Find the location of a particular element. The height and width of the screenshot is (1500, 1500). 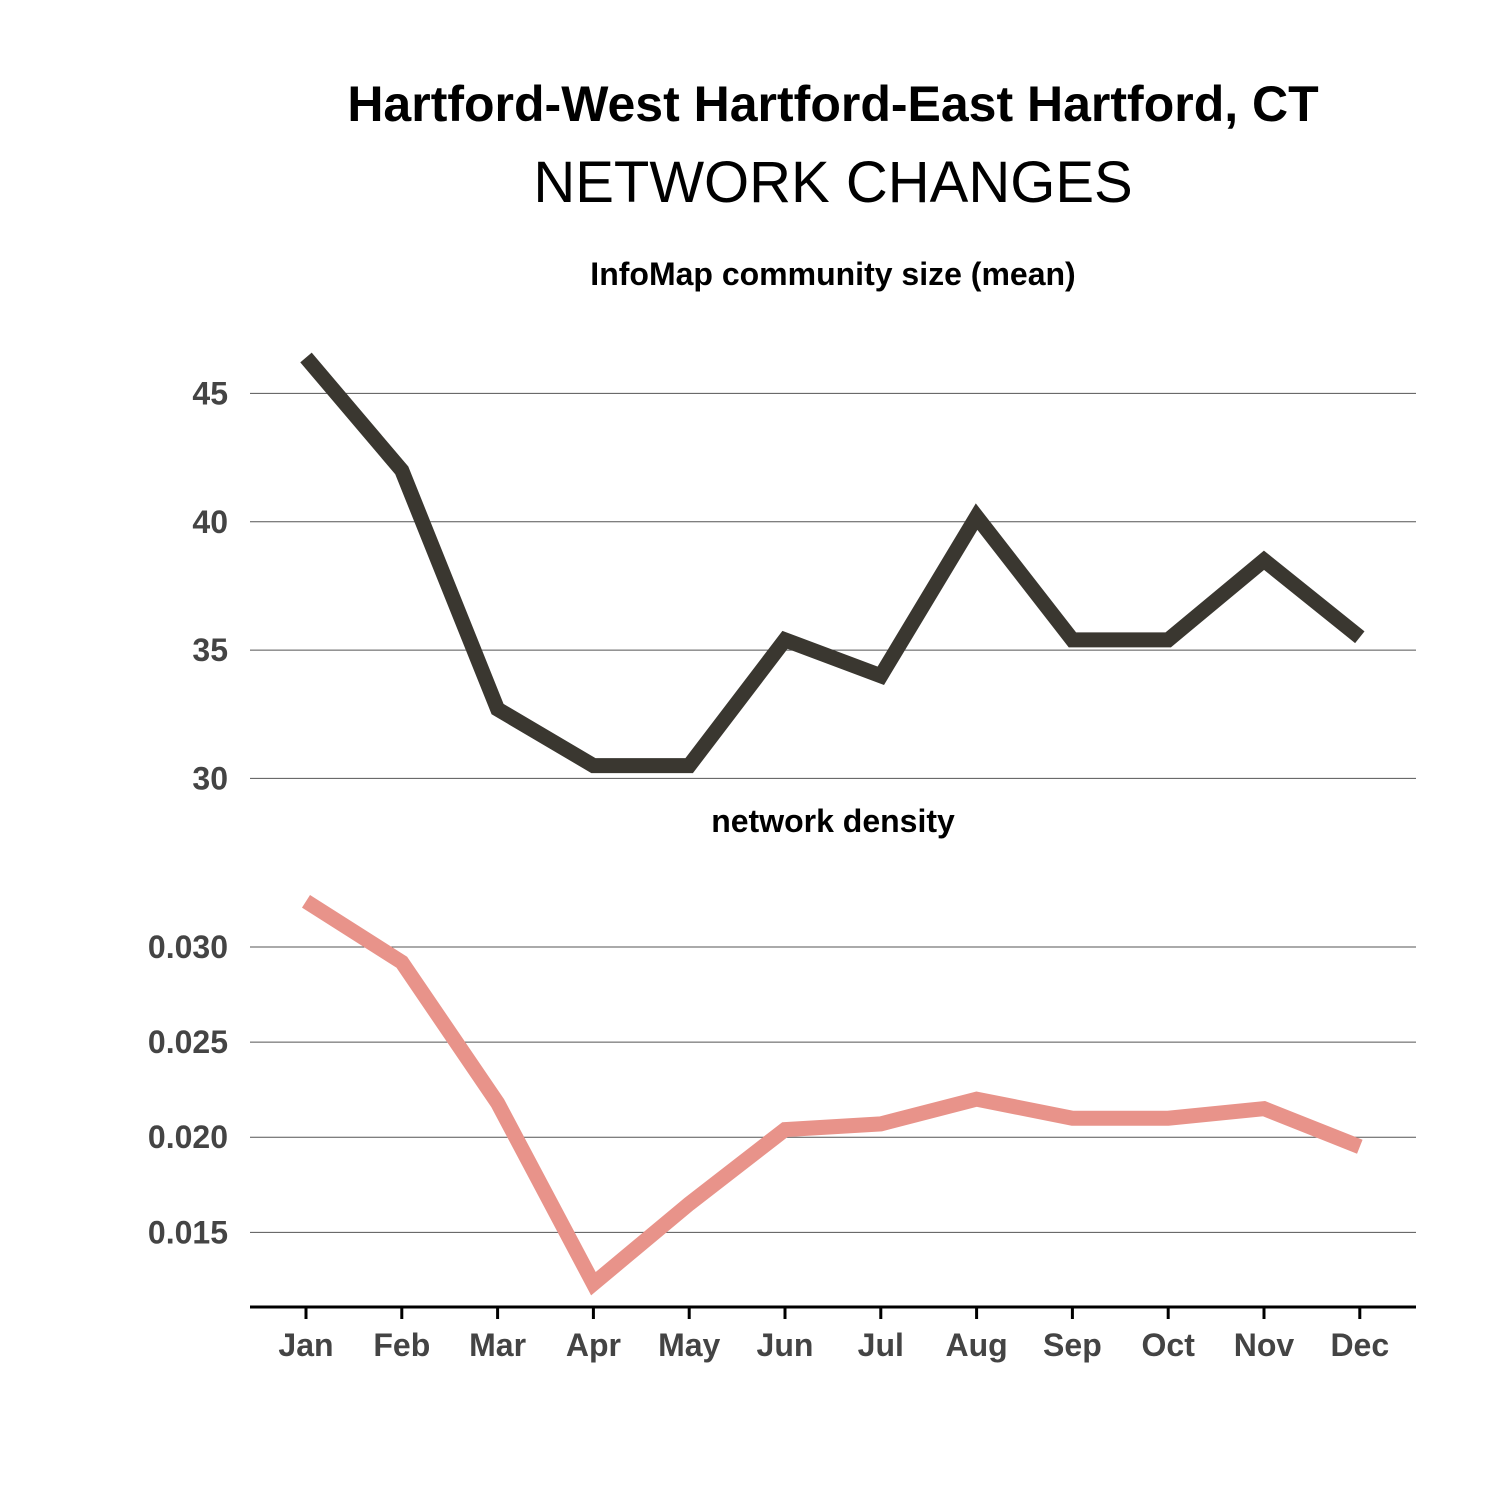

x-tick-label: Jan is located at coordinates (305, 1345).